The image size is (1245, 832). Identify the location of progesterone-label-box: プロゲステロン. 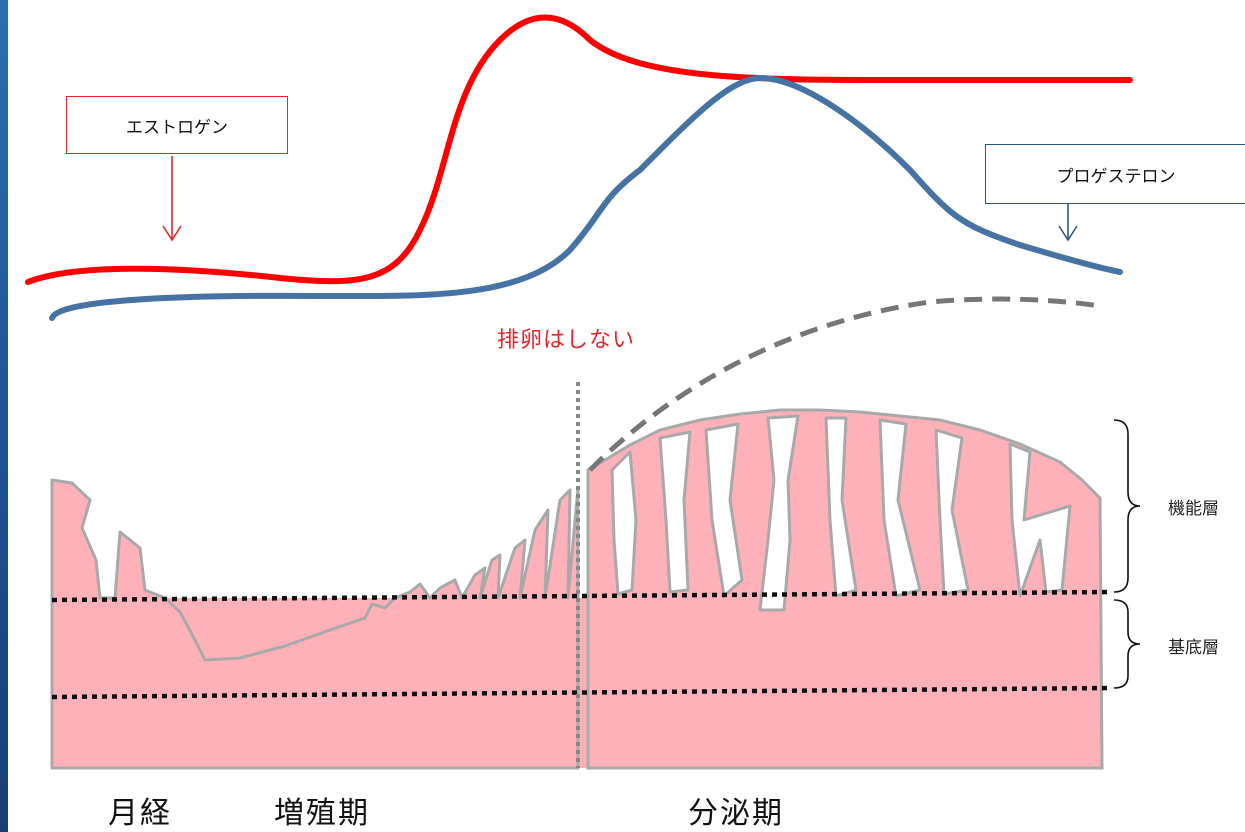
(1115, 174).